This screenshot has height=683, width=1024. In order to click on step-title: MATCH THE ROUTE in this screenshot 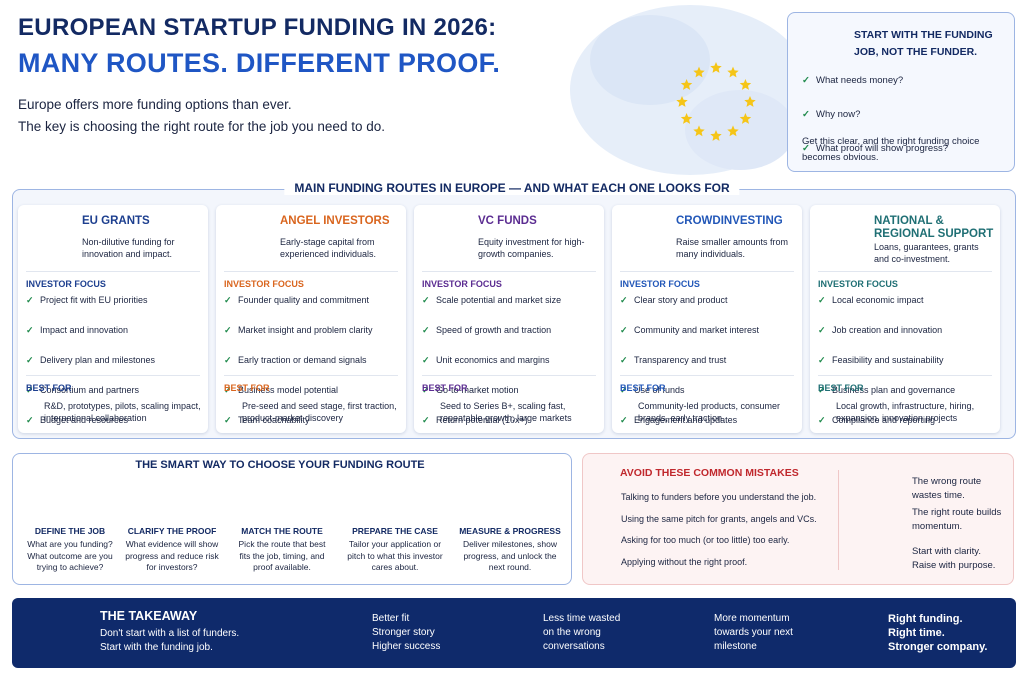, I will do `click(282, 531)`.